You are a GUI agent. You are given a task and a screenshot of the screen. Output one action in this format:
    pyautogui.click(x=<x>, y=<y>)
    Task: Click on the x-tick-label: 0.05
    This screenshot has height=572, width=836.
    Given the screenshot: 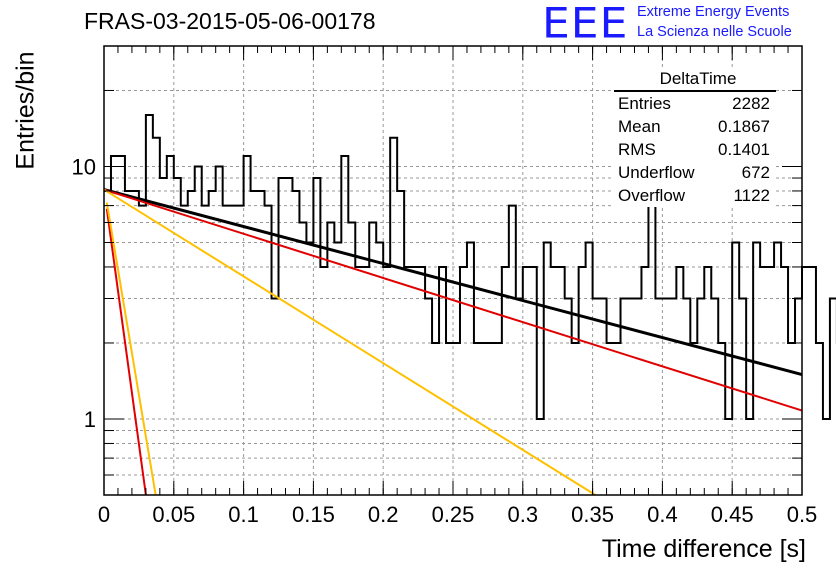 What is the action you would take?
    pyautogui.click(x=173, y=514)
    